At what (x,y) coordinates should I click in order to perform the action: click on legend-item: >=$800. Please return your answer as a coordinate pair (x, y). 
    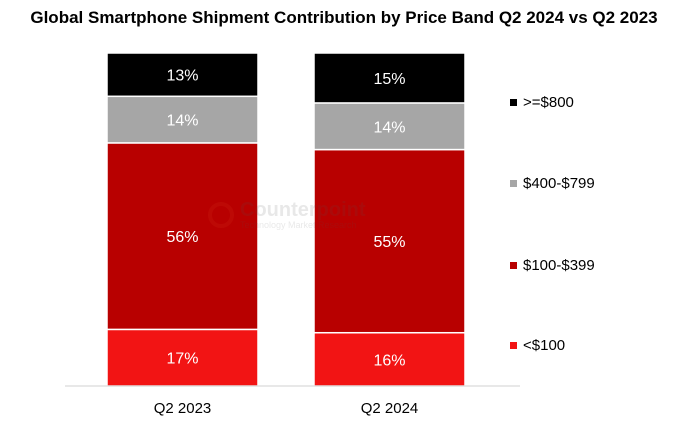
    Looking at the image, I should click on (542, 102).